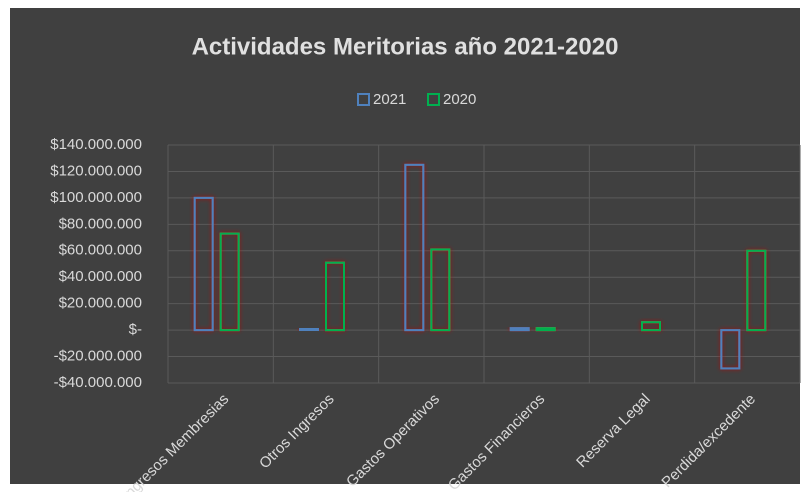 The image size is (812, 492). I want to click on y-tick-label: -$40.000.000, so click(98, 382).